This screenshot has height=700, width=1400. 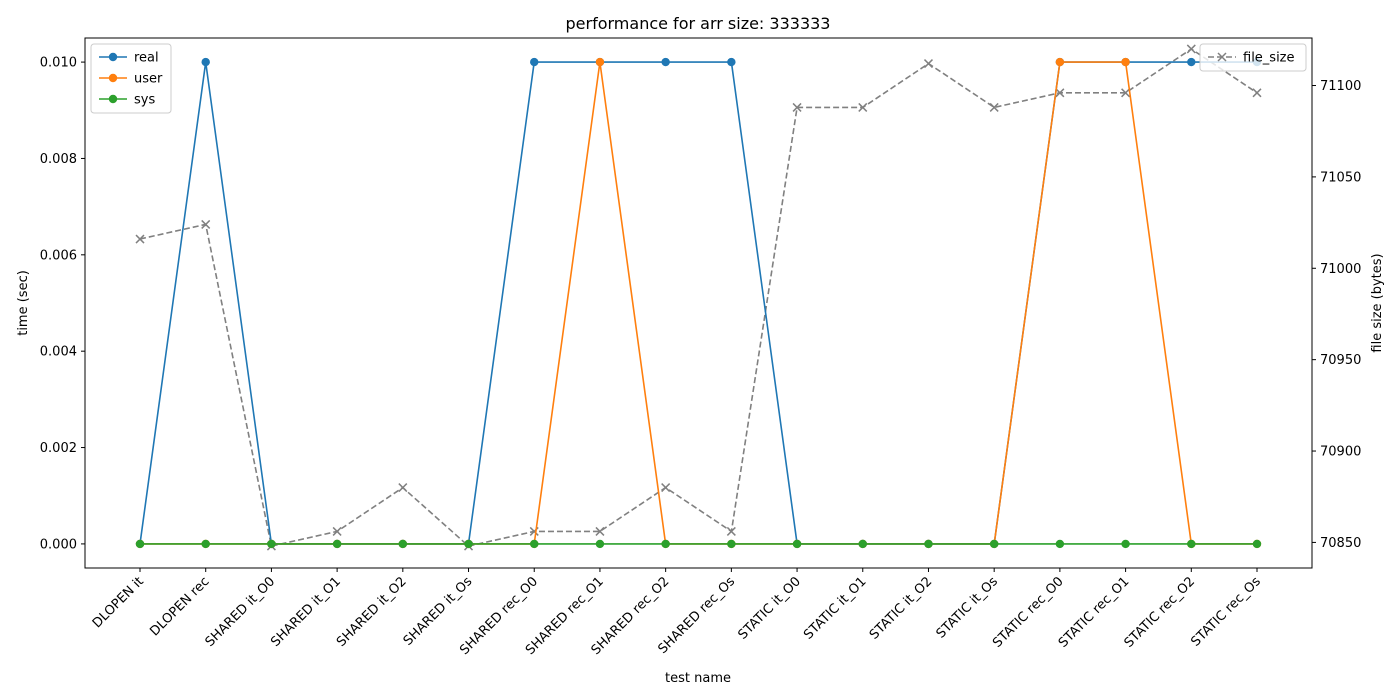 What do you see at coordinates (438, 611) in the screenshot?
I see `x-tick-label: SHARED it_Os` at bounding box center [438, 611].